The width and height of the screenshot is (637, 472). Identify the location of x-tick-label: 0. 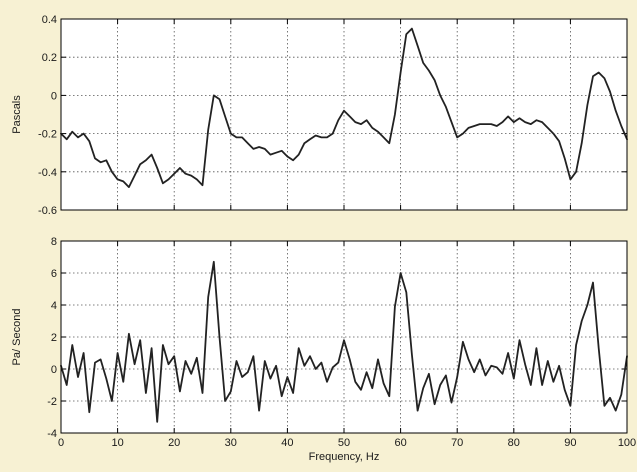
(61, 443).